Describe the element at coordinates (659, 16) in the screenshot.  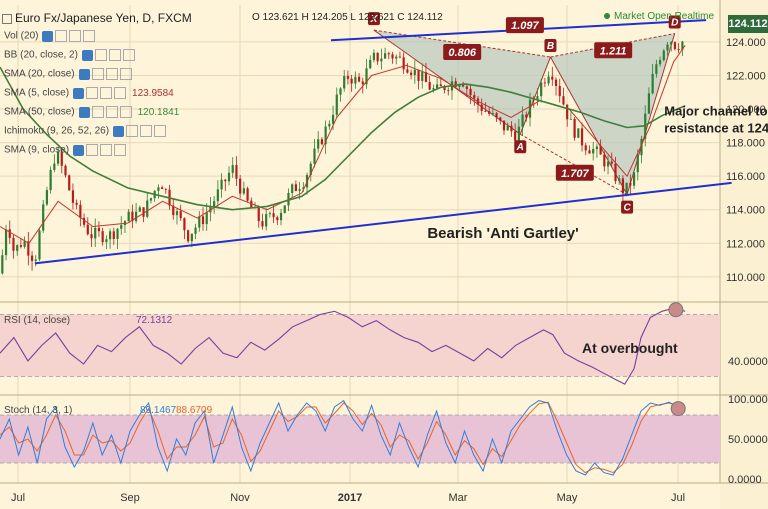
I see `market-status: Market Open Realtime` at that location.